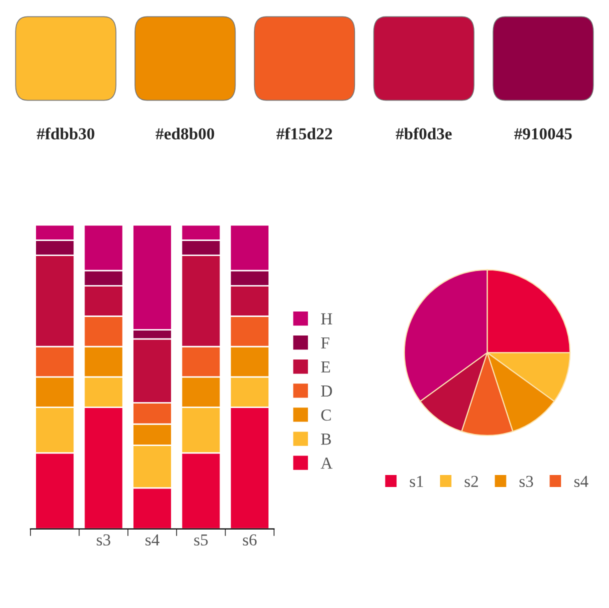  I want to click on text: #f15d22, so click(304, 134).